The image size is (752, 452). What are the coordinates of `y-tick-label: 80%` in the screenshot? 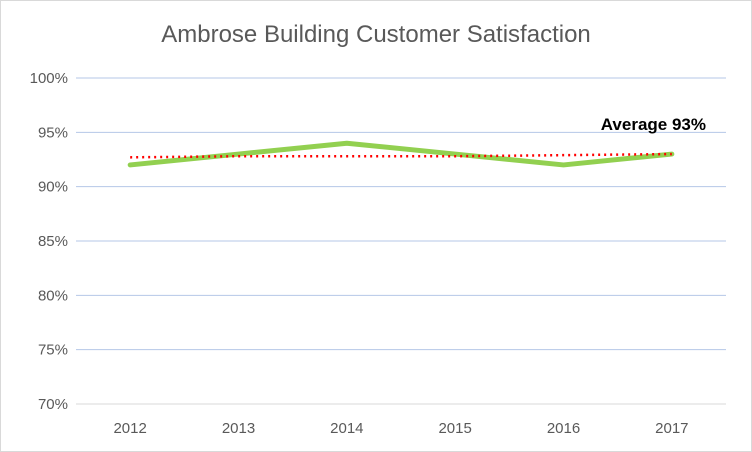 It's located at (53, 295).